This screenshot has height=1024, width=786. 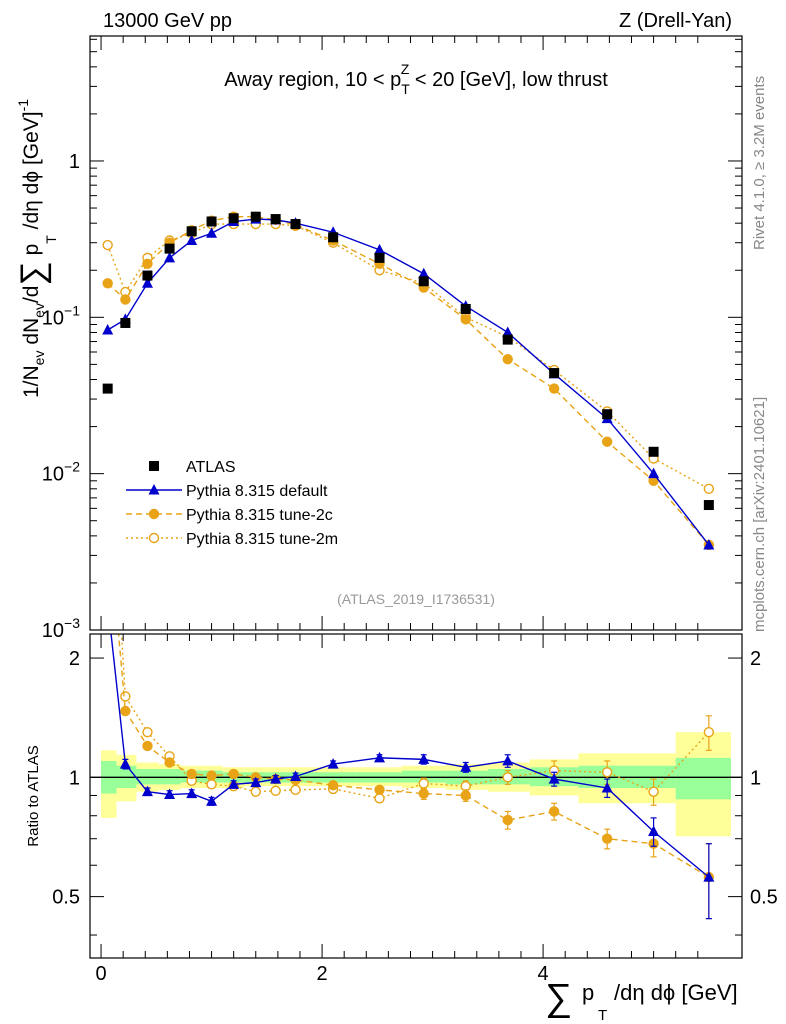 I want to click on panel-title-sup: Z, so click(x=405, y=69).